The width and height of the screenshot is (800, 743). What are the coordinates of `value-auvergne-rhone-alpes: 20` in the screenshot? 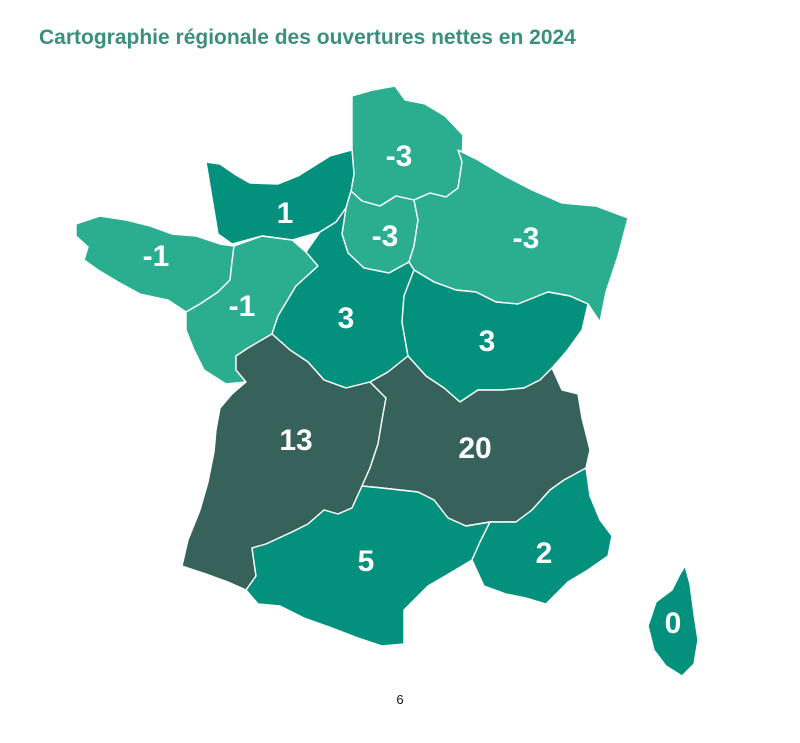 It's located at (474, 448).